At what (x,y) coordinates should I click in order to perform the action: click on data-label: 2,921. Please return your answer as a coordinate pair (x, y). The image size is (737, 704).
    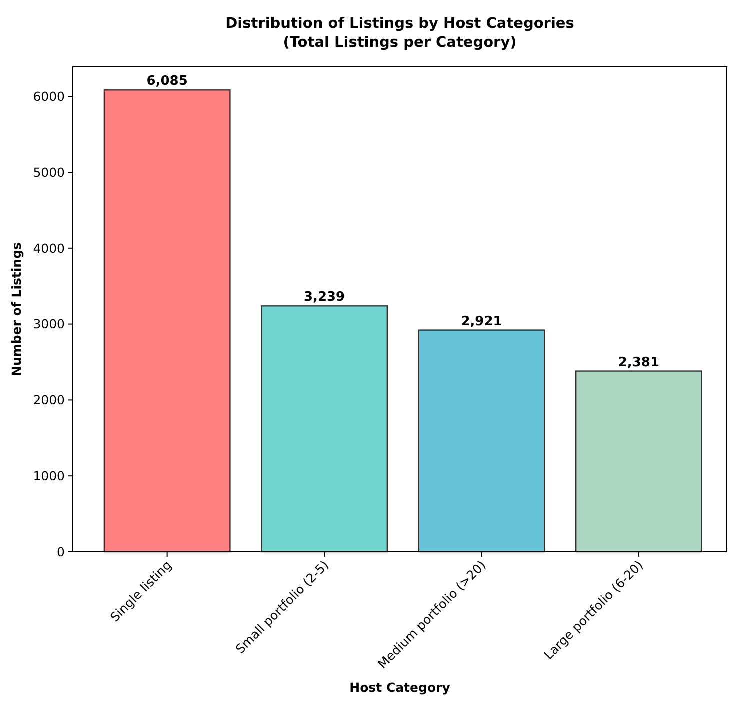
    Looking at the image, I should click on (481, 322).